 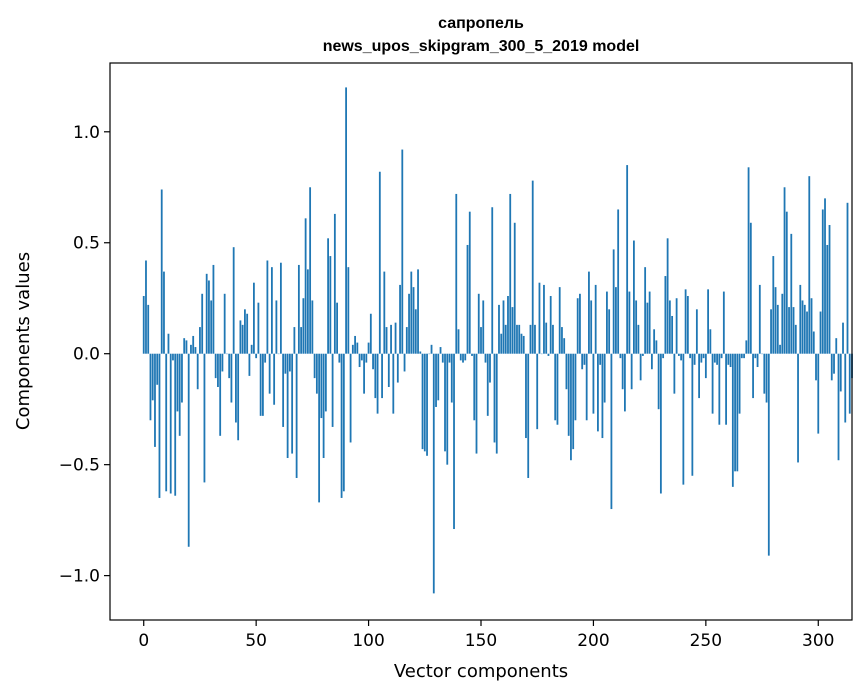 What do you see at coordinates (368, 641) in the screenshot?
I see `x-tick-label: 100` at bounding box center [368, 641].